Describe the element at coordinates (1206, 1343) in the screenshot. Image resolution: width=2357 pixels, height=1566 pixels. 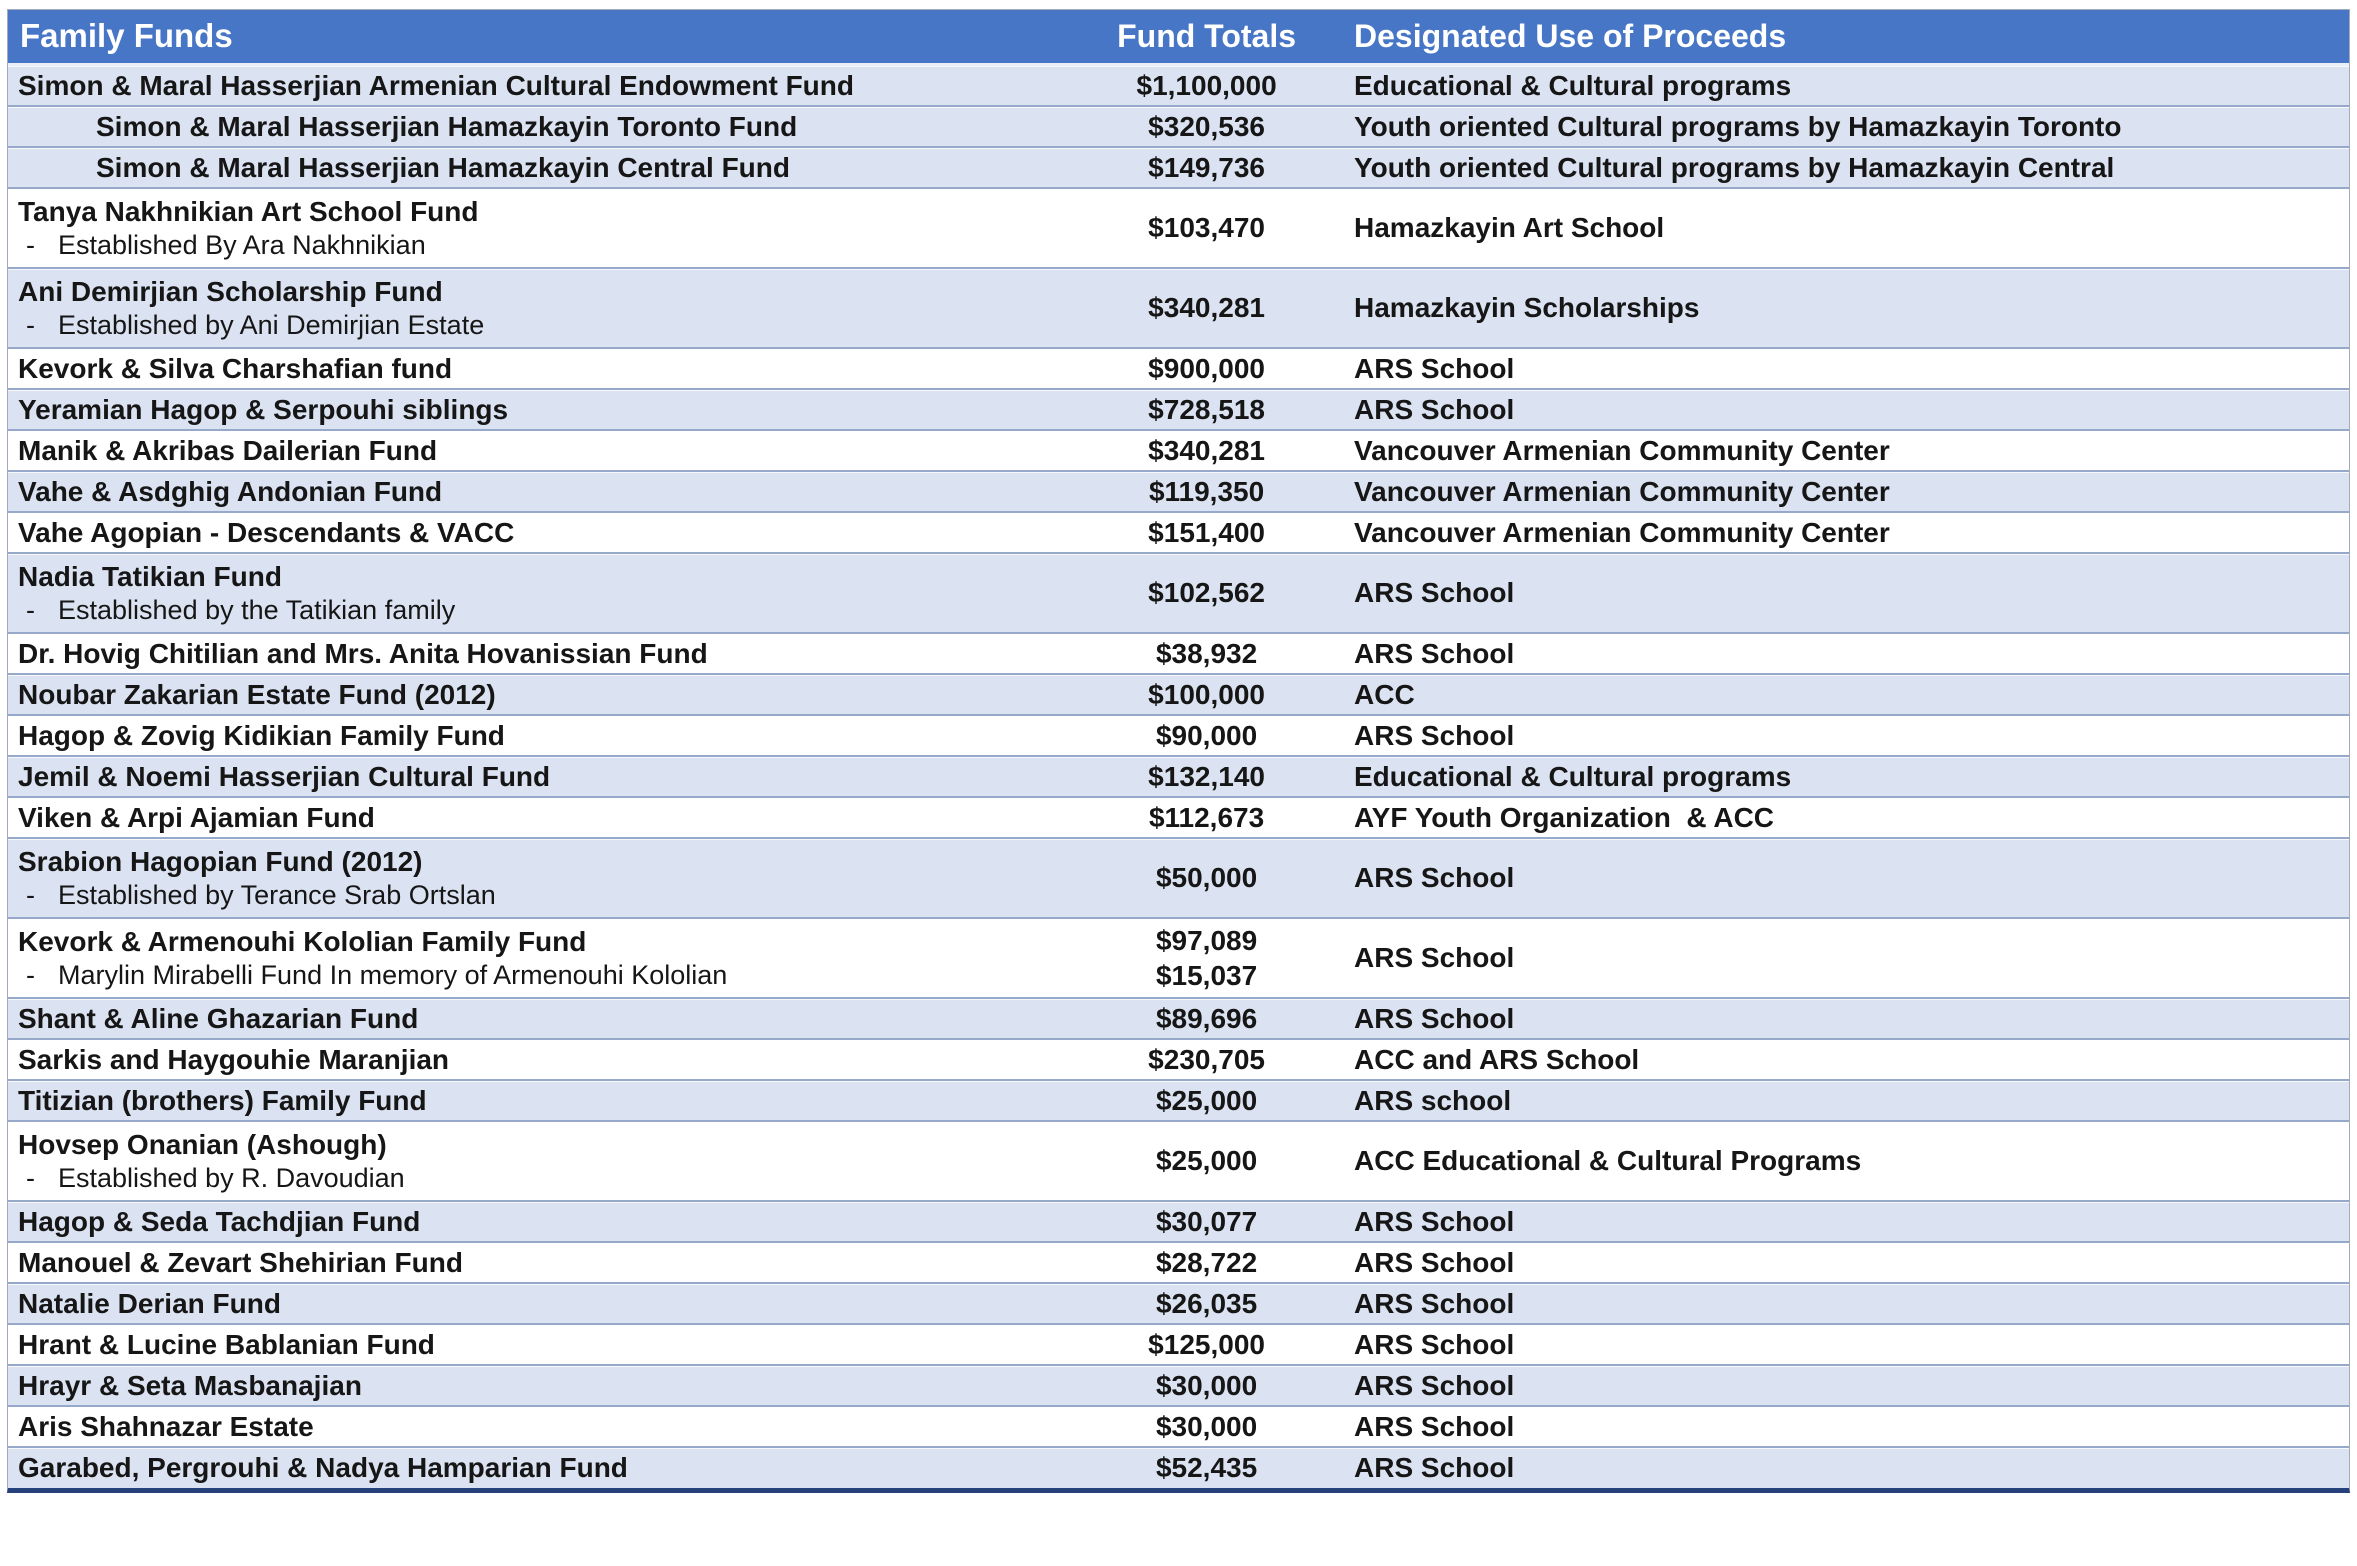
I see `fund-total-cell: $125,000` at that location.